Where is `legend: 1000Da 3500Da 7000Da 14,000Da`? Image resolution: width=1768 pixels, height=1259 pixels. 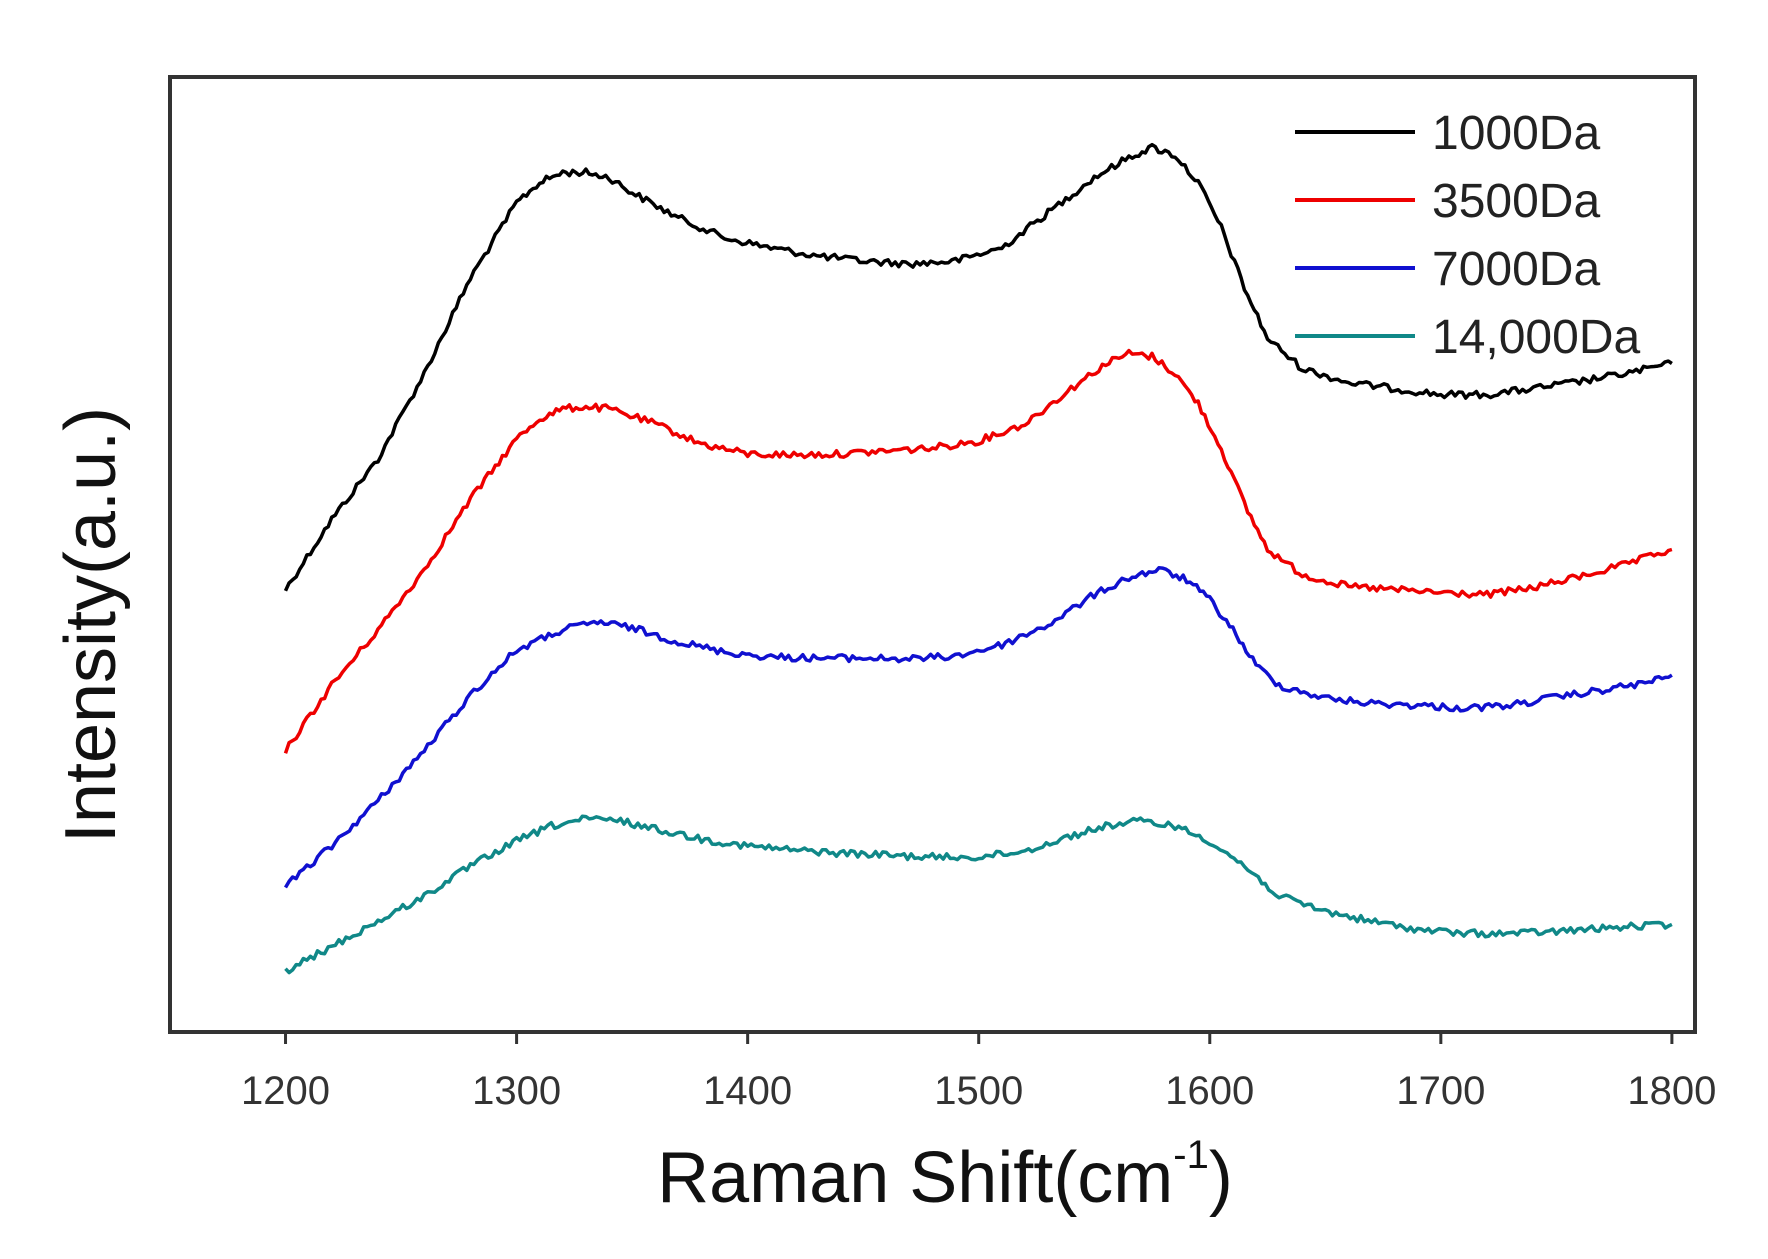
legend: 1000Da 3500Da 7000Da 14,000Da is located at coordinates (1467, 235).